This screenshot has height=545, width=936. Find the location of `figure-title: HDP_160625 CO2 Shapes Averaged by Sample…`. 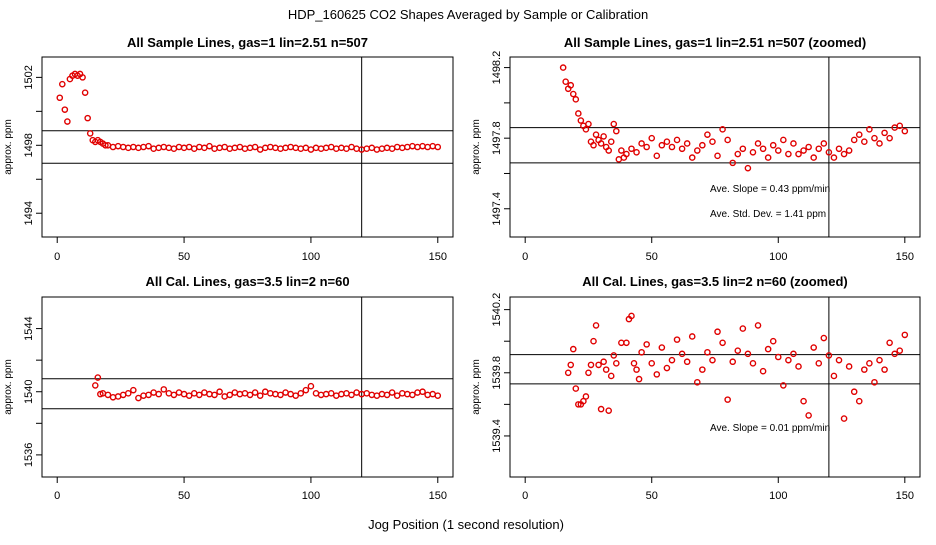

figure-title: HDP_160625 CO2 Shapes Averaged by Sample… is located at coordinates (468, 14).